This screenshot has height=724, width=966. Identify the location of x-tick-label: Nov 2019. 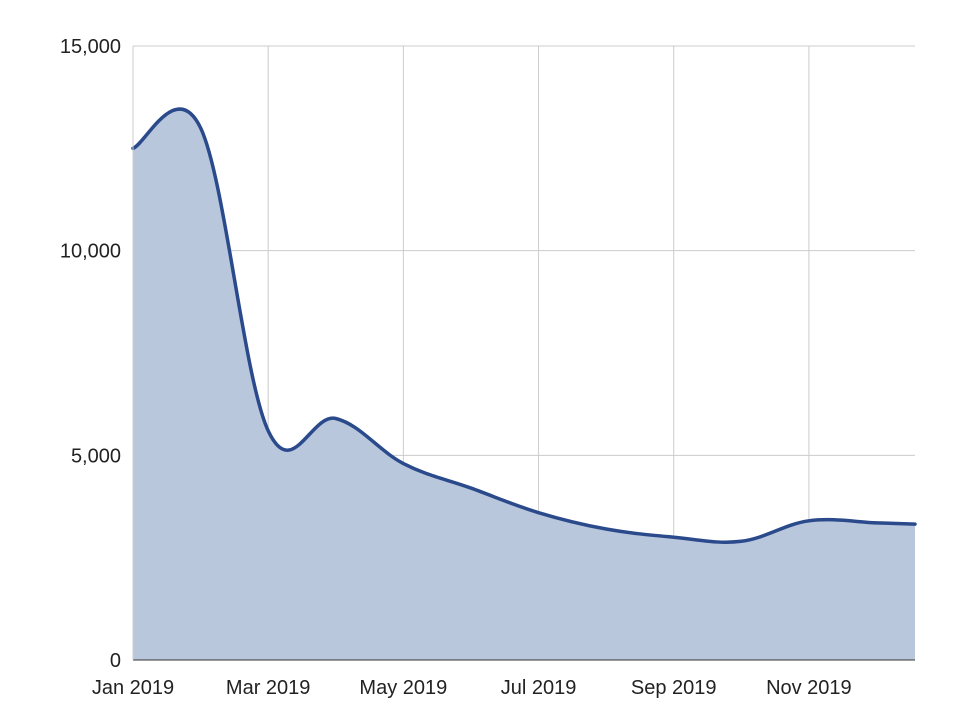
(809, 688).